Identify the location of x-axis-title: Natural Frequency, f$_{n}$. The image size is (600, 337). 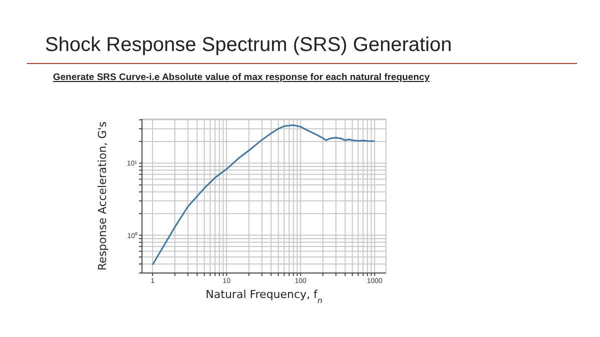
(264, 296).